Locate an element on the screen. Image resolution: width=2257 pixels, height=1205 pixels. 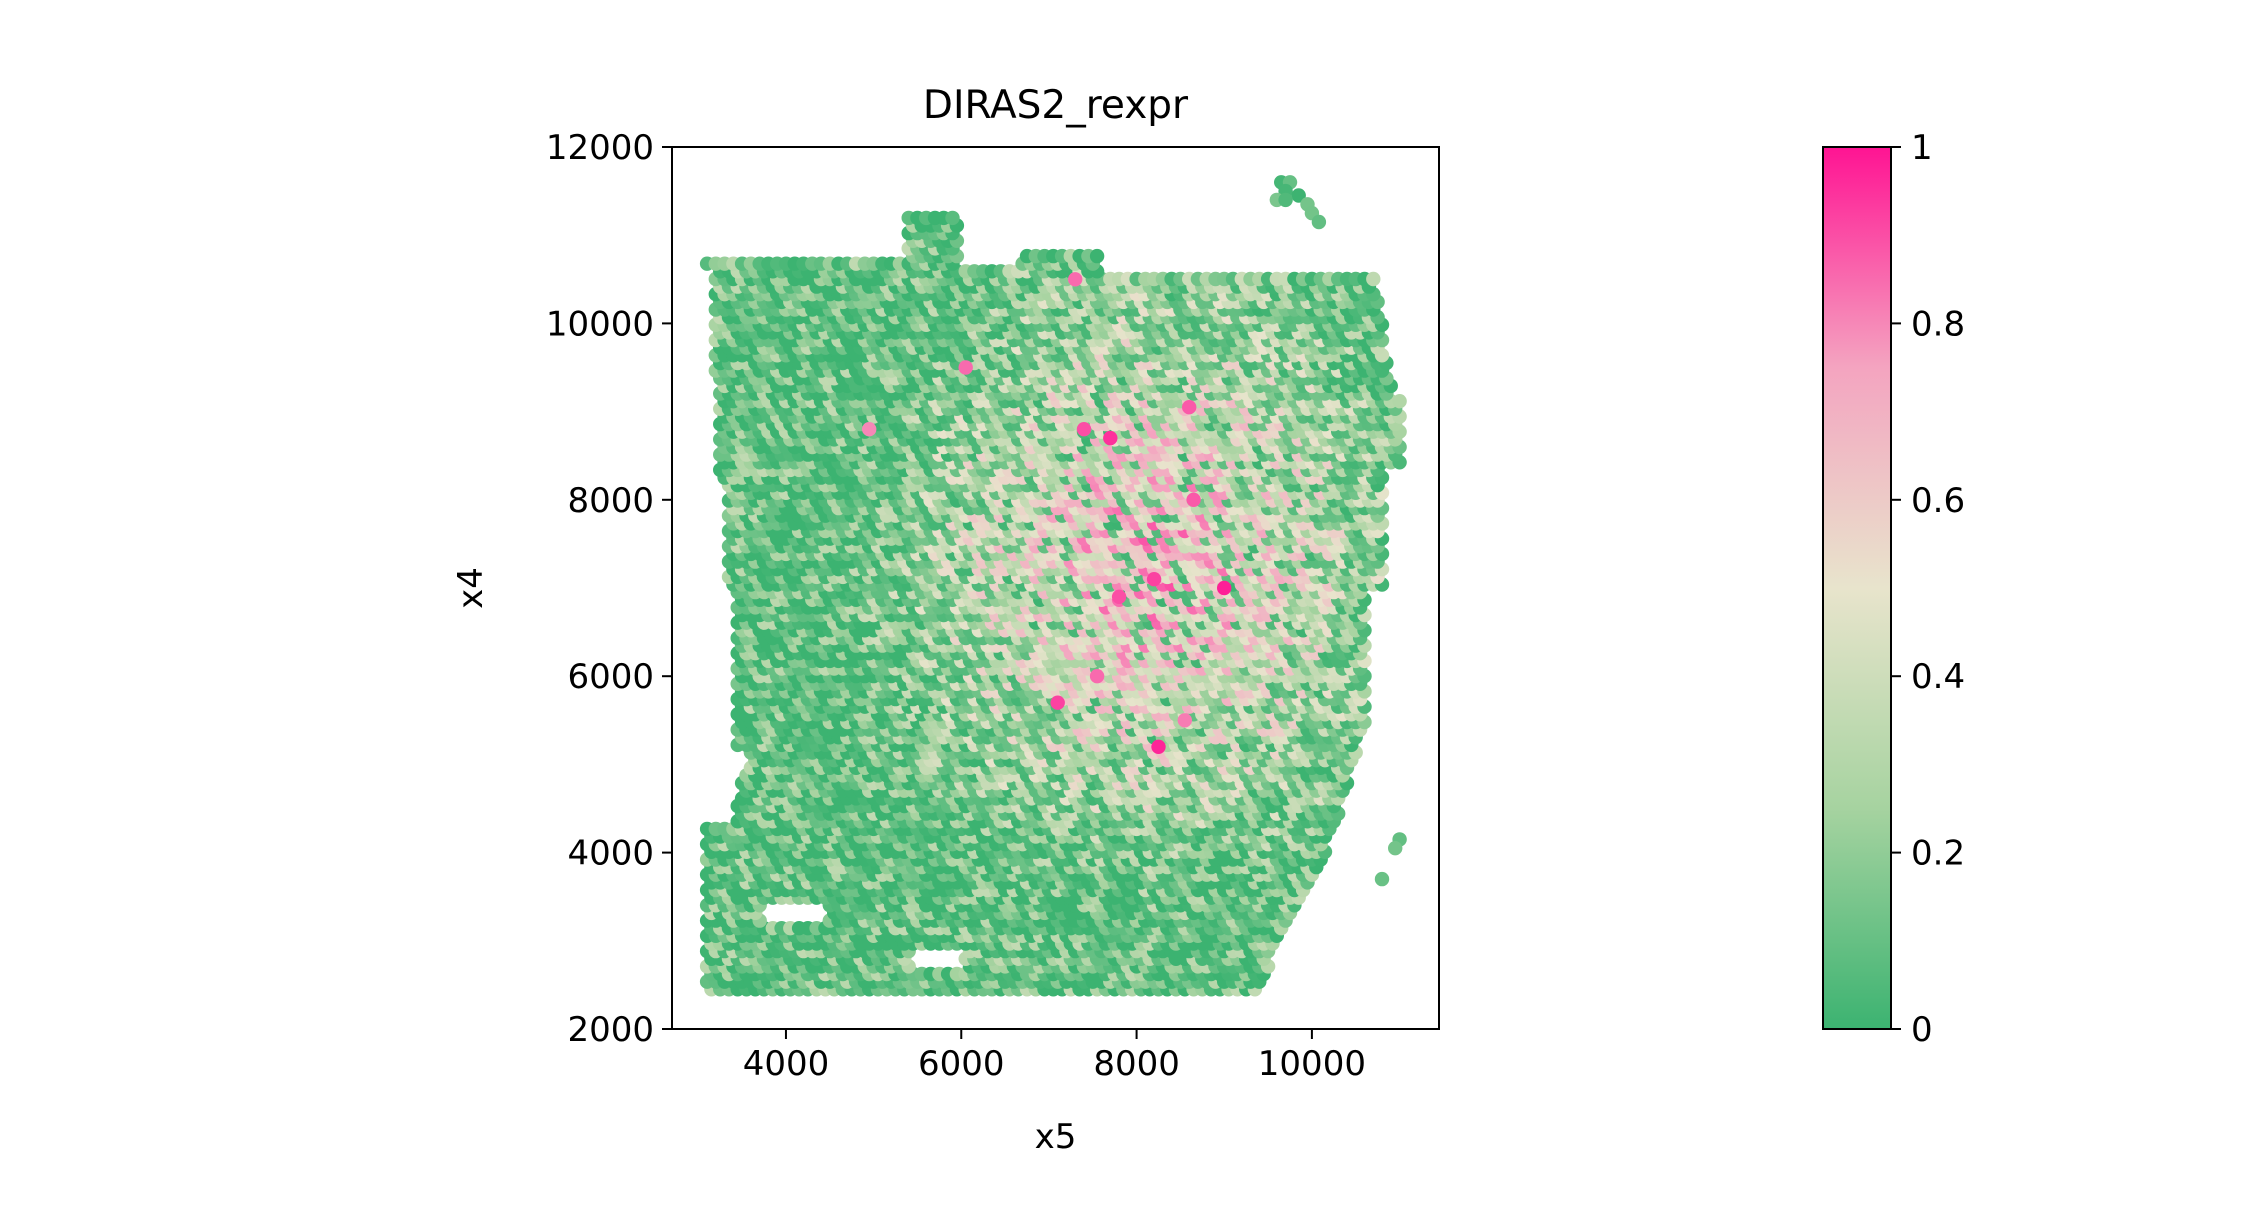
chart-title: DIRAS2_rexpr is located at coordinates (1056, 105).